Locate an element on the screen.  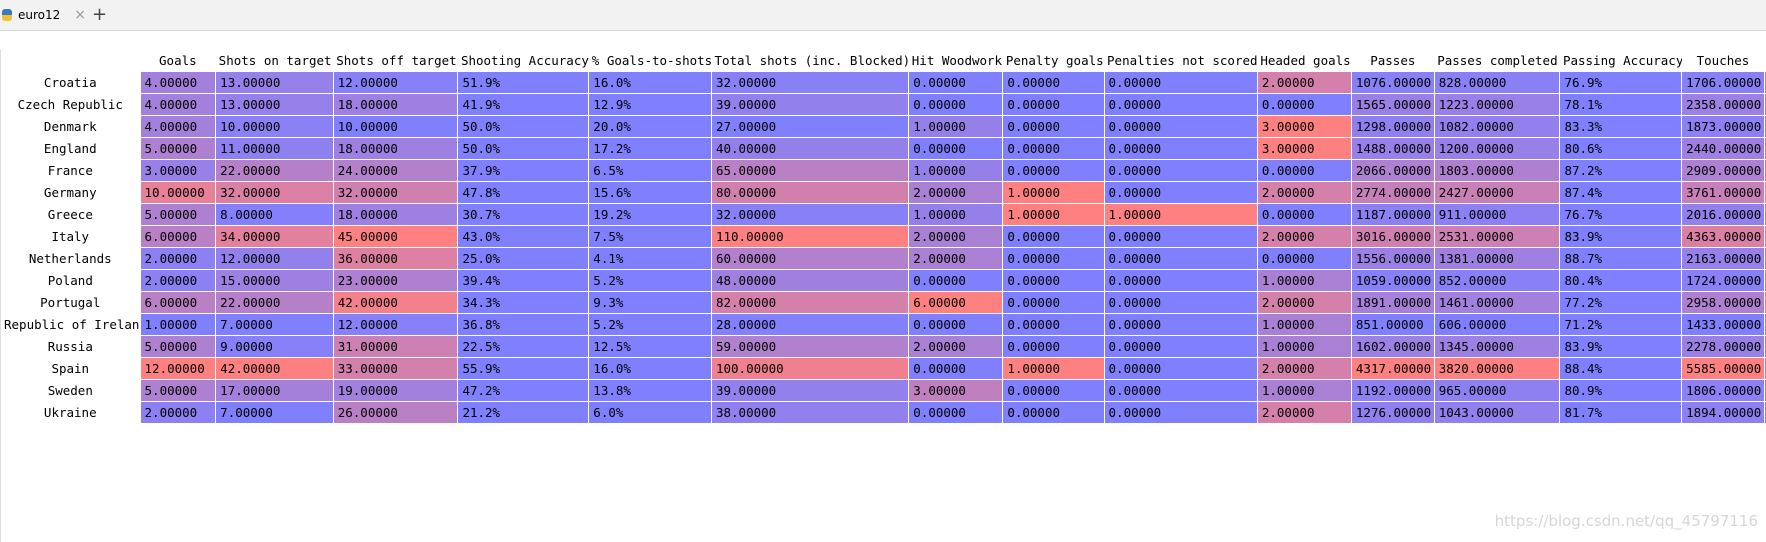
cell: 17.2% is located at coordinates (650, 148).